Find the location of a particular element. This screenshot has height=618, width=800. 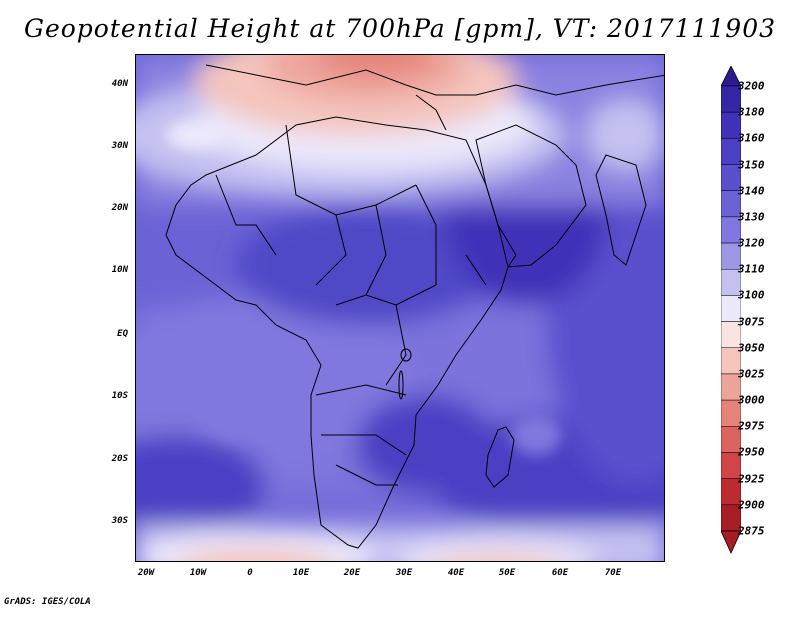

grads-credit: GrADS: IGES/COLA is located at coordinates (47, 602).